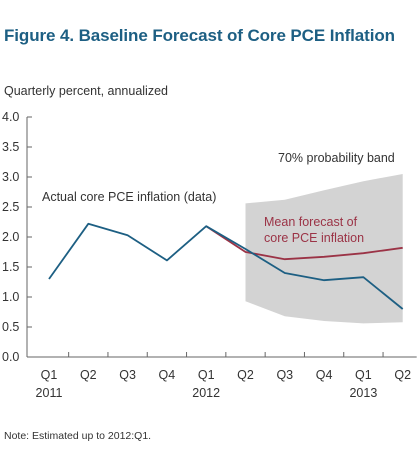 The height and width of the screenshot is (452, 420). What do you see at coordinates (78, 436) in the screenshot?
I see `chart-note: Note: Estimated up to 2012:Q1.` at bounding box center [78, 436].